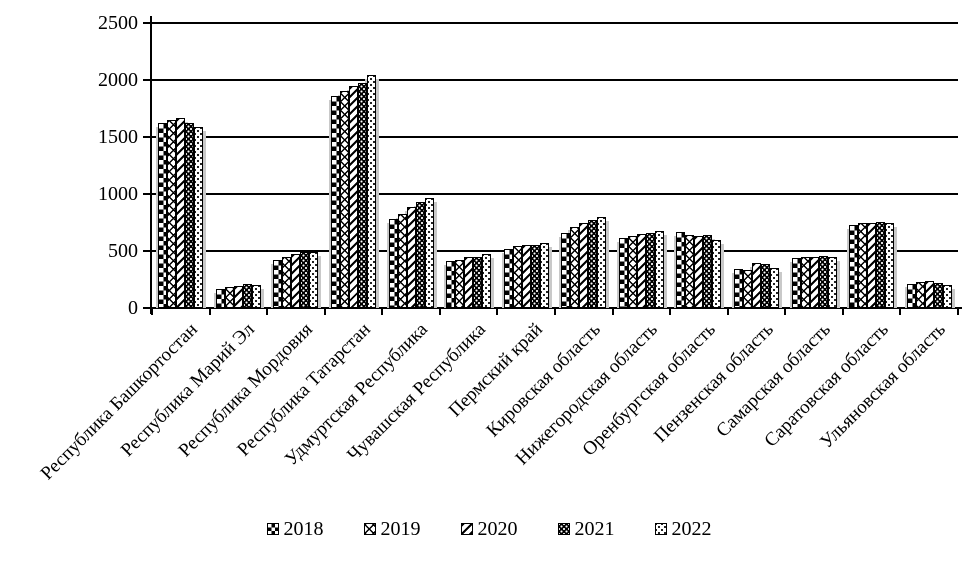  Describe the element at coordinates (660, 529) in the screenshot. I see `white-with-black-dots-legend-swatch-icon` at that location.